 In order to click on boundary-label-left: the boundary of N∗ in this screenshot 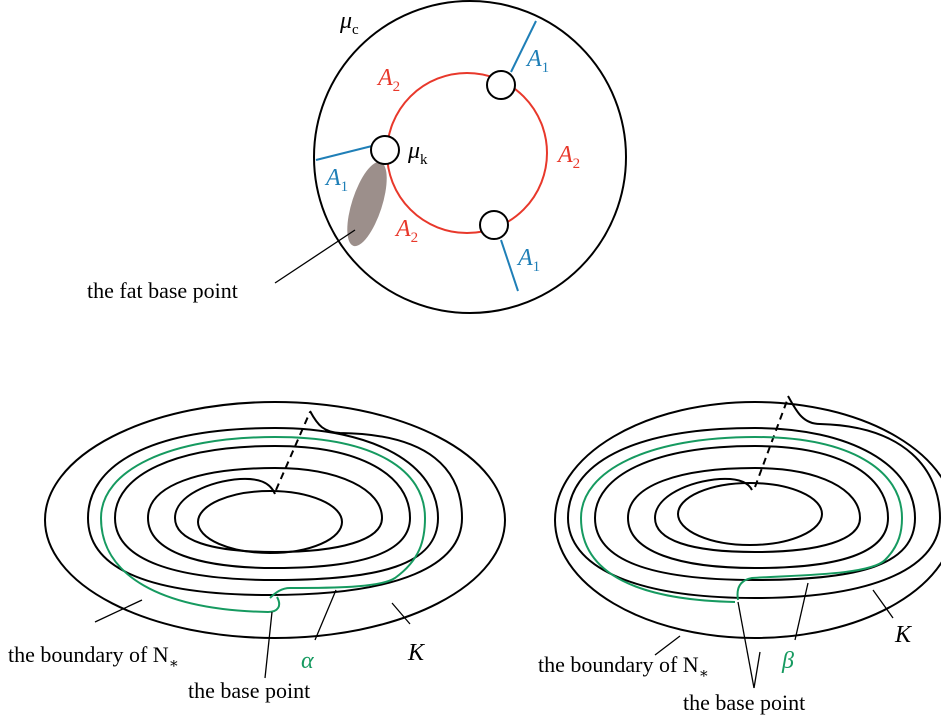, I will do `click(93, 657)`.